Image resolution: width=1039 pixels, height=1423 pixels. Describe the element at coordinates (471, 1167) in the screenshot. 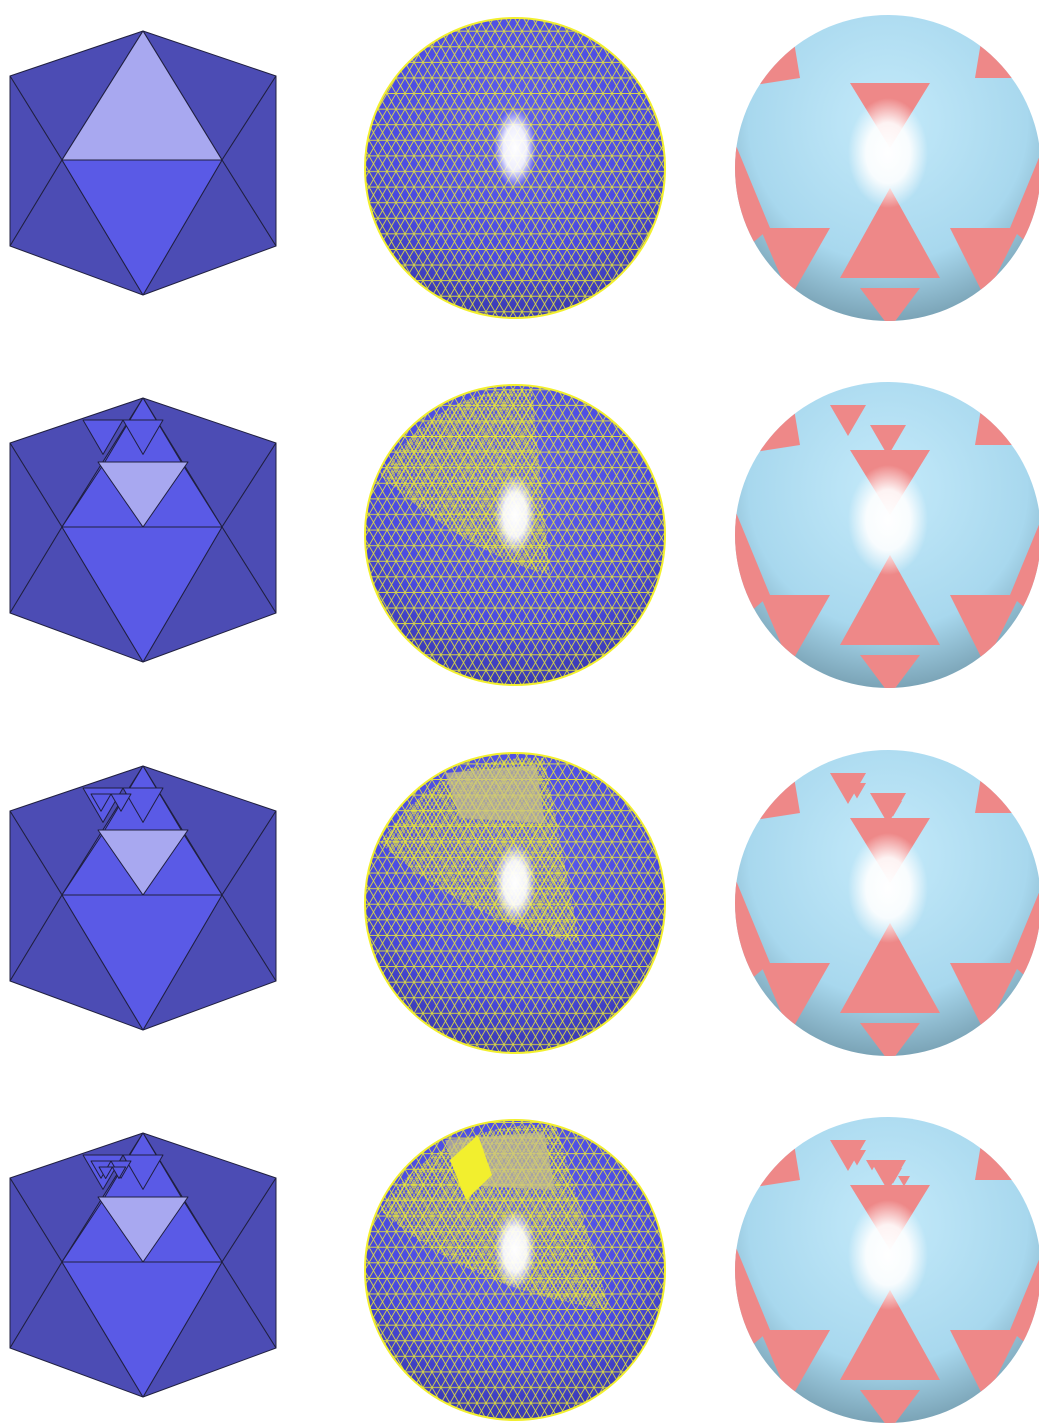

I see `densest-patch` at that location.